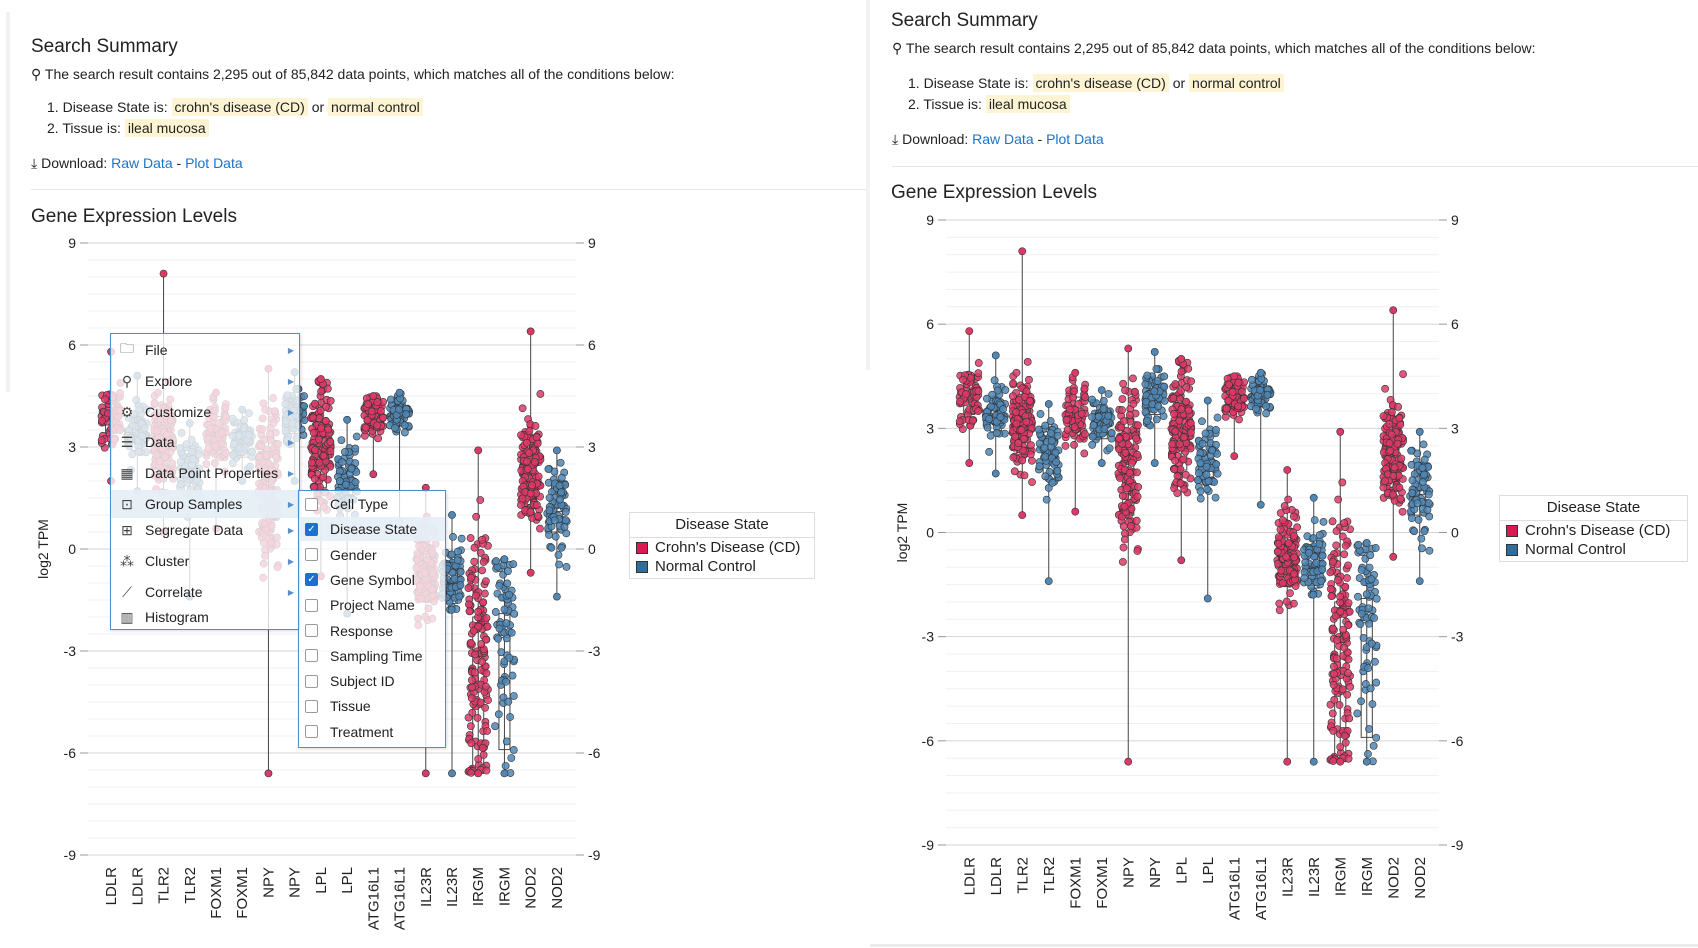 The height and width of the screenshot is (948, 1698). I want to click on submenu-item-treatment: Treatment, so click(372, 732).